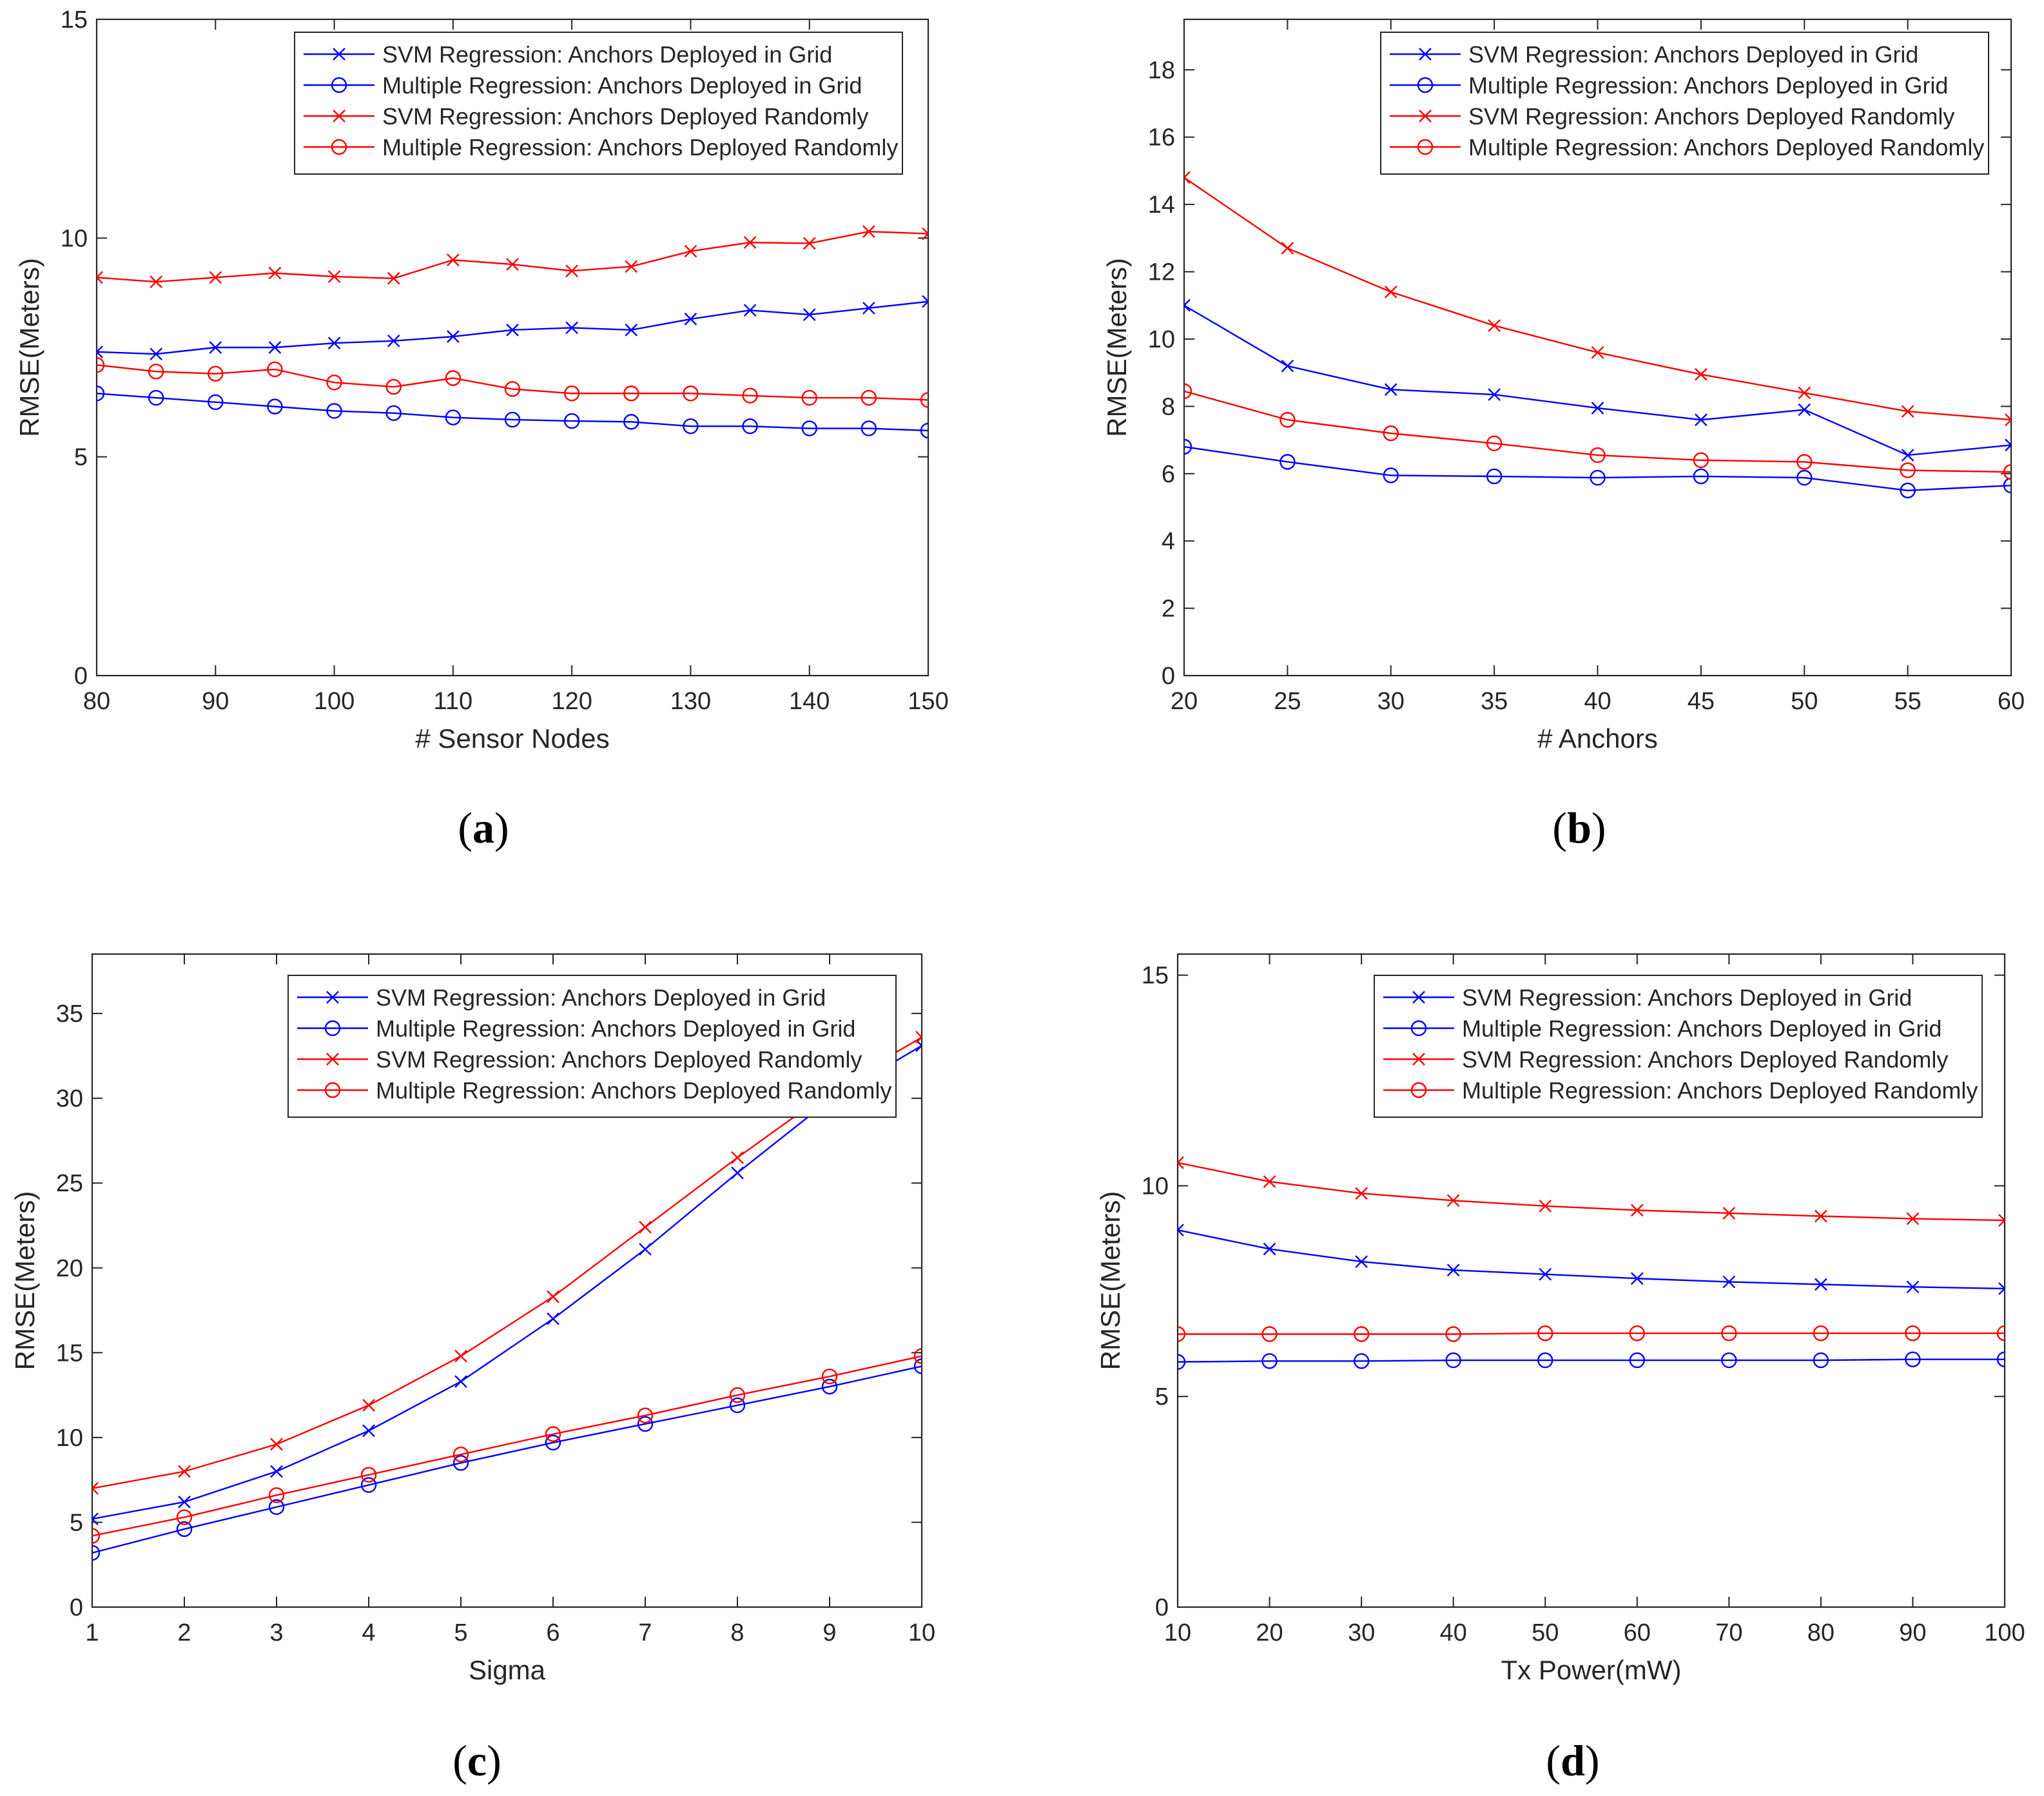 This screenshot has height=1796, width=2044. Describe the element at coordinates (1361, 1632) in the screenshot. I see `chart-d-xtick-label-2: 30` at that location.